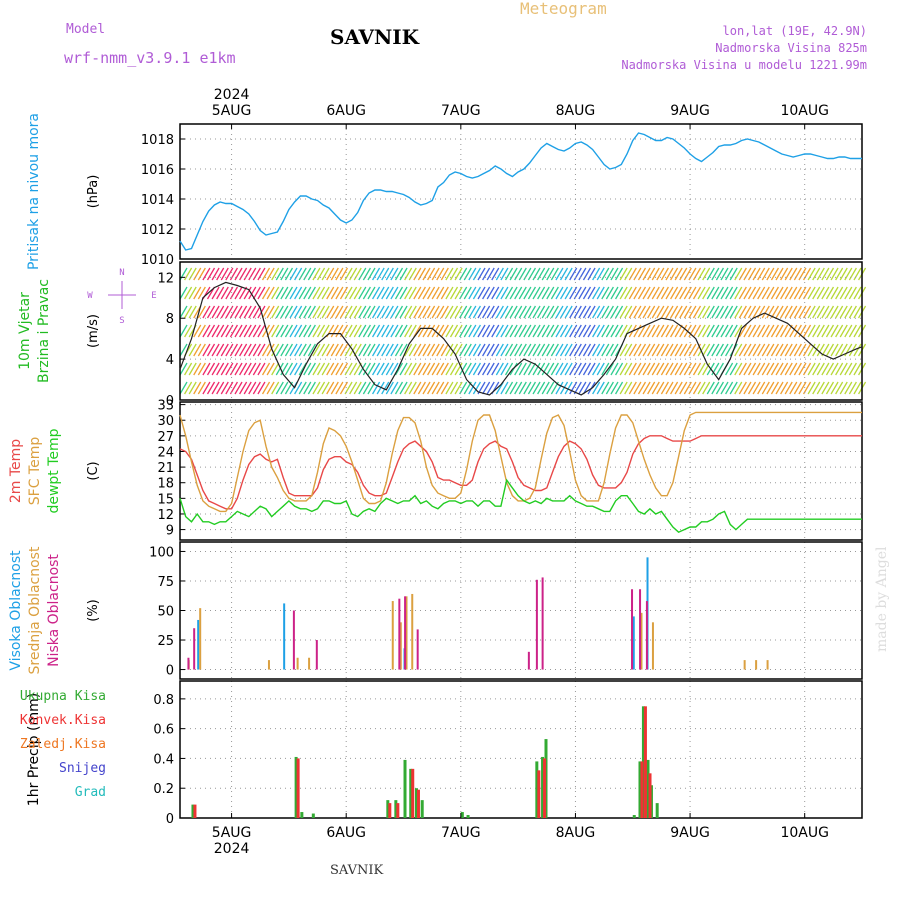 Image resolution: width=900 pixels, height=900 pixels. I want to click on bar-precip, so click(390, 810).